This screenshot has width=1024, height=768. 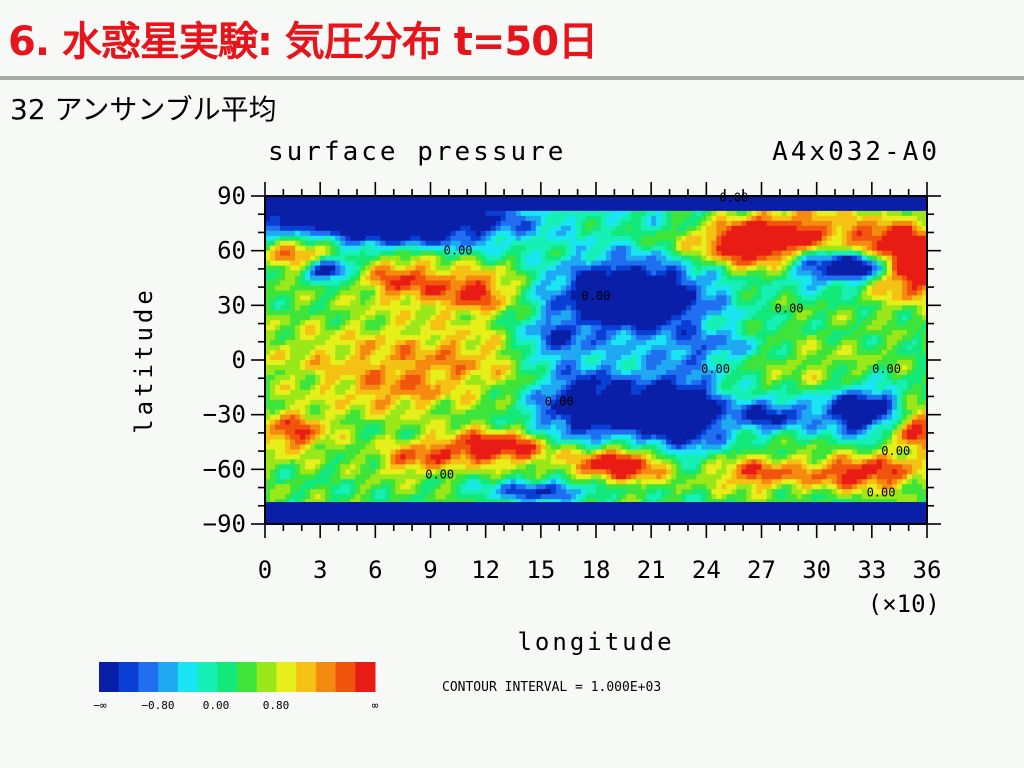 I want to click on y-tick-label: −60, so click(x=224, y=469).